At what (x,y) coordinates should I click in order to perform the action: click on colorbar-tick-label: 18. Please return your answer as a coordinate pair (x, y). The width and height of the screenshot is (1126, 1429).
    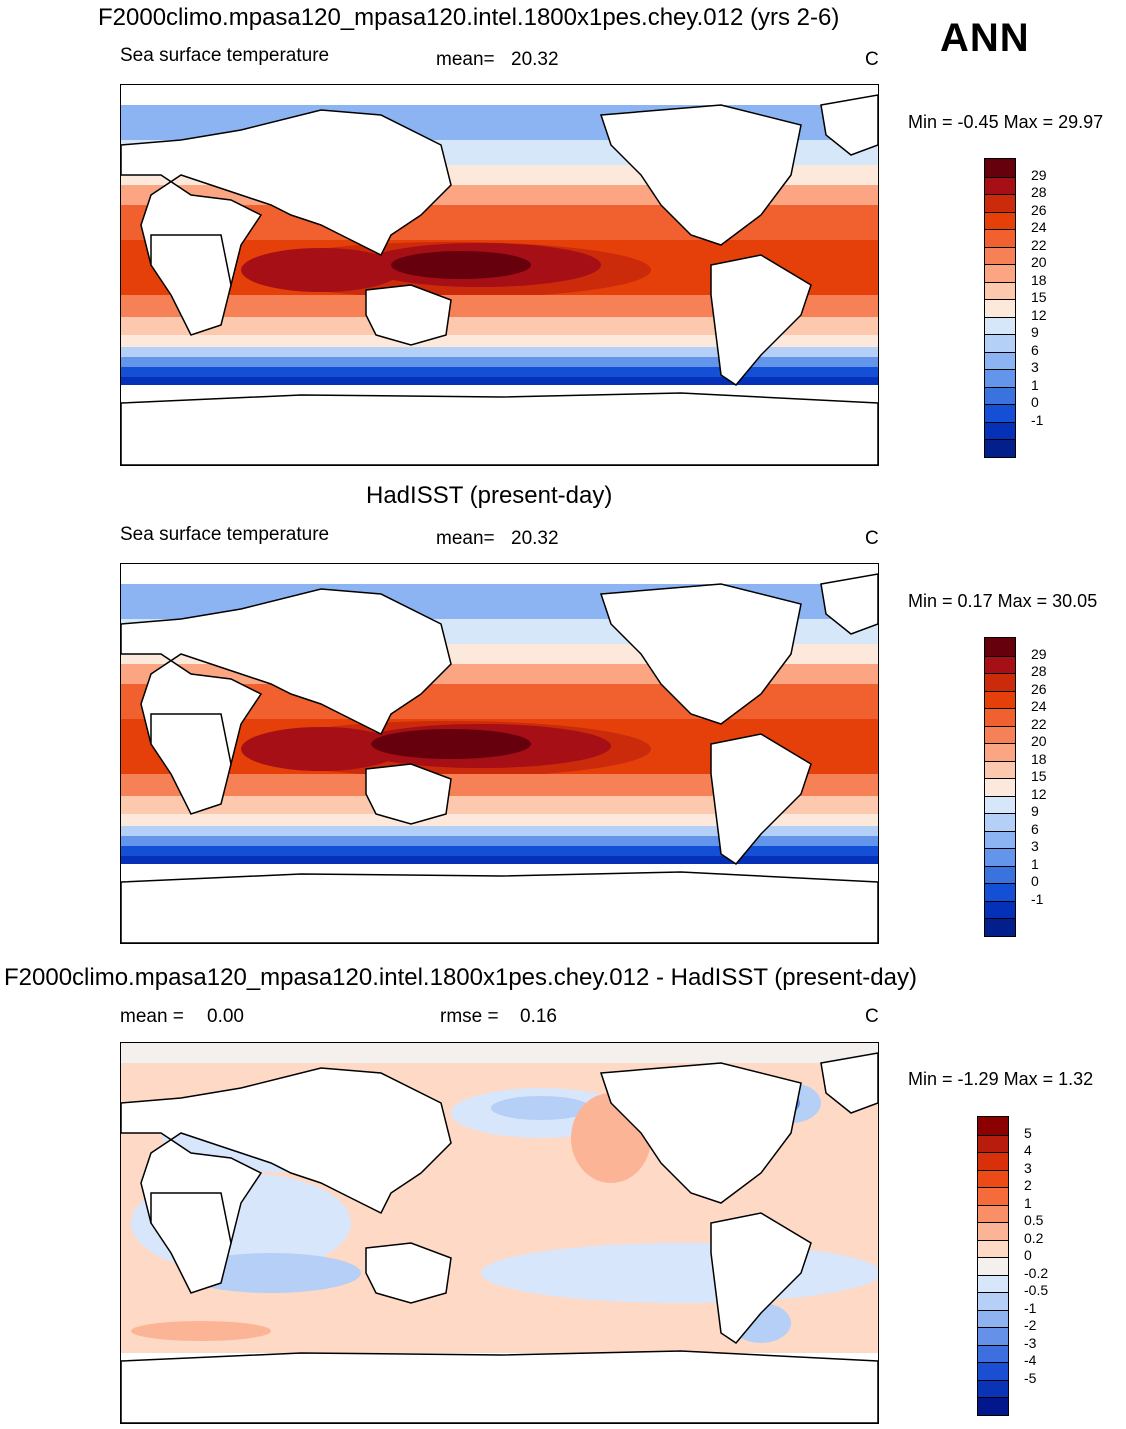
    Looking at the image, I should click on (1039, 758).